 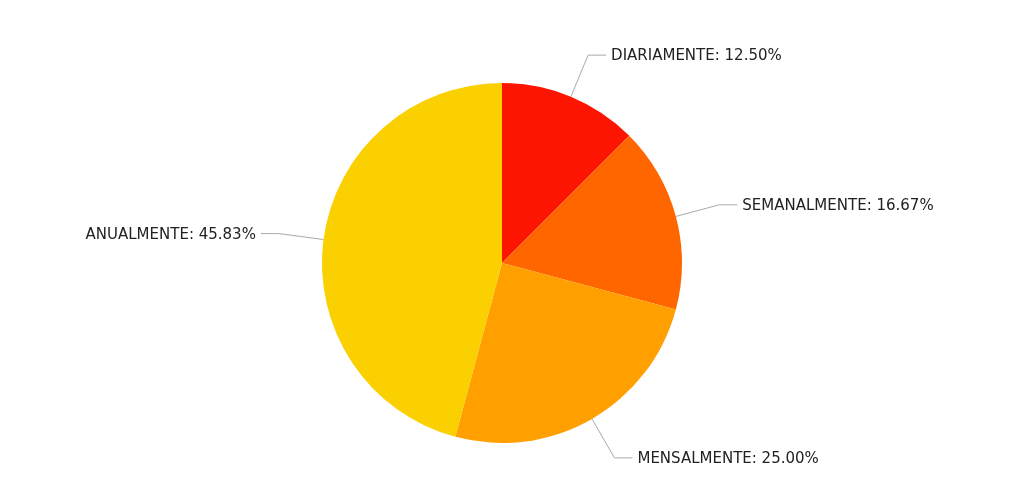 What do you see at coordinates (170, 233) in the screenshot?
I see `slice-label: ANUALMENTE: 45.83%` at bounding box center [170, 233].